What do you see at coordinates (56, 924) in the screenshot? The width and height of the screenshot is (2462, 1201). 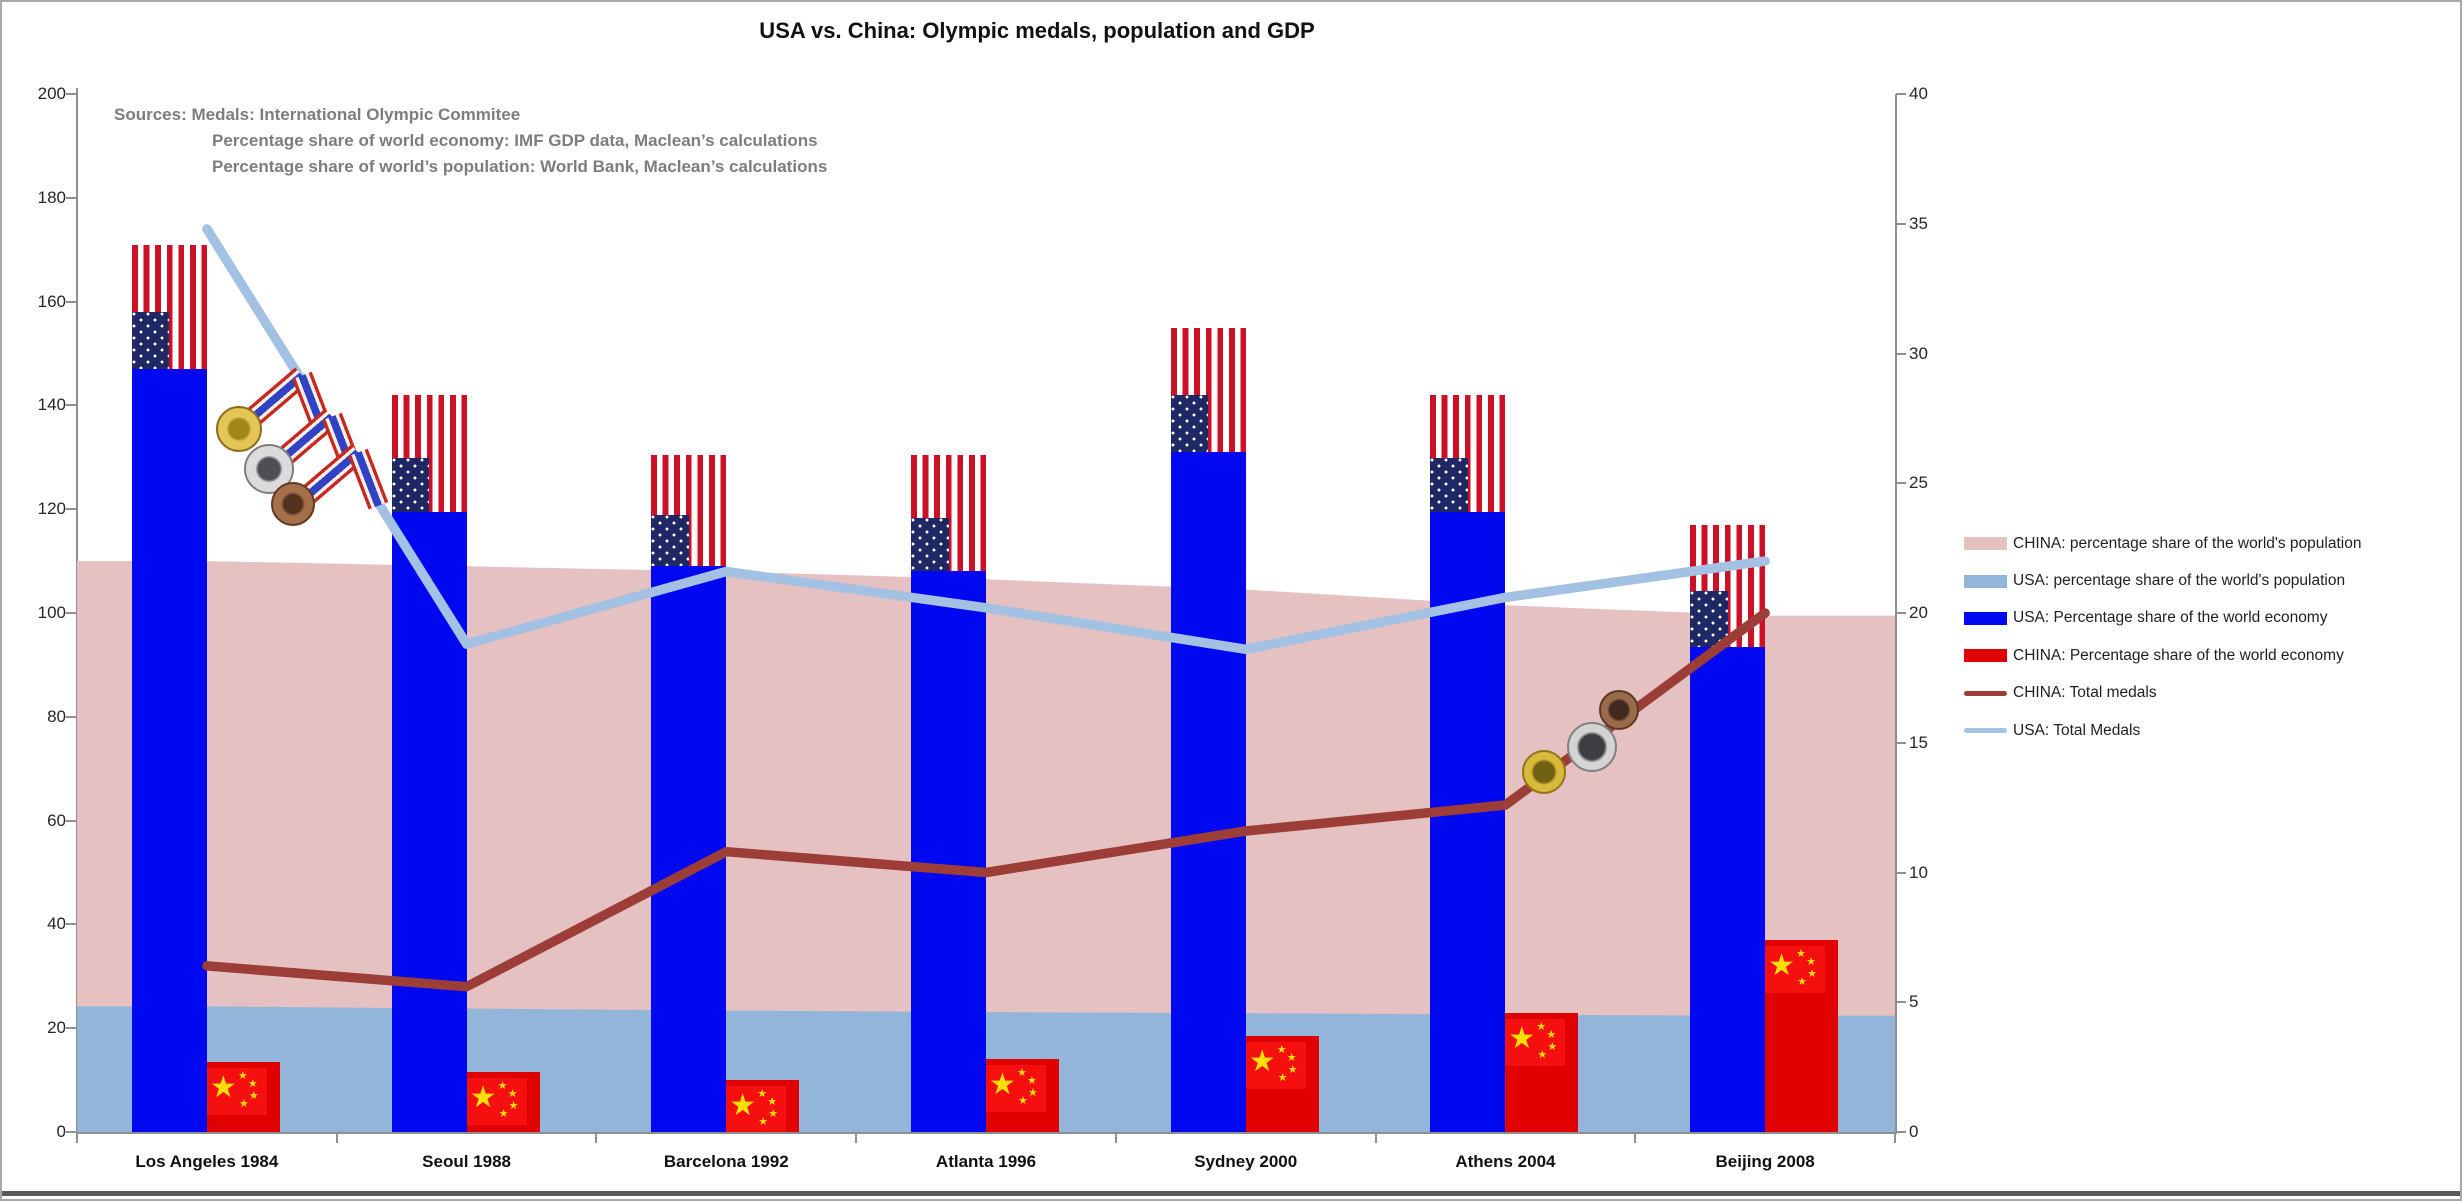 I see `y-axis-left-tick-label: 40` at bounding box center [56, 924].